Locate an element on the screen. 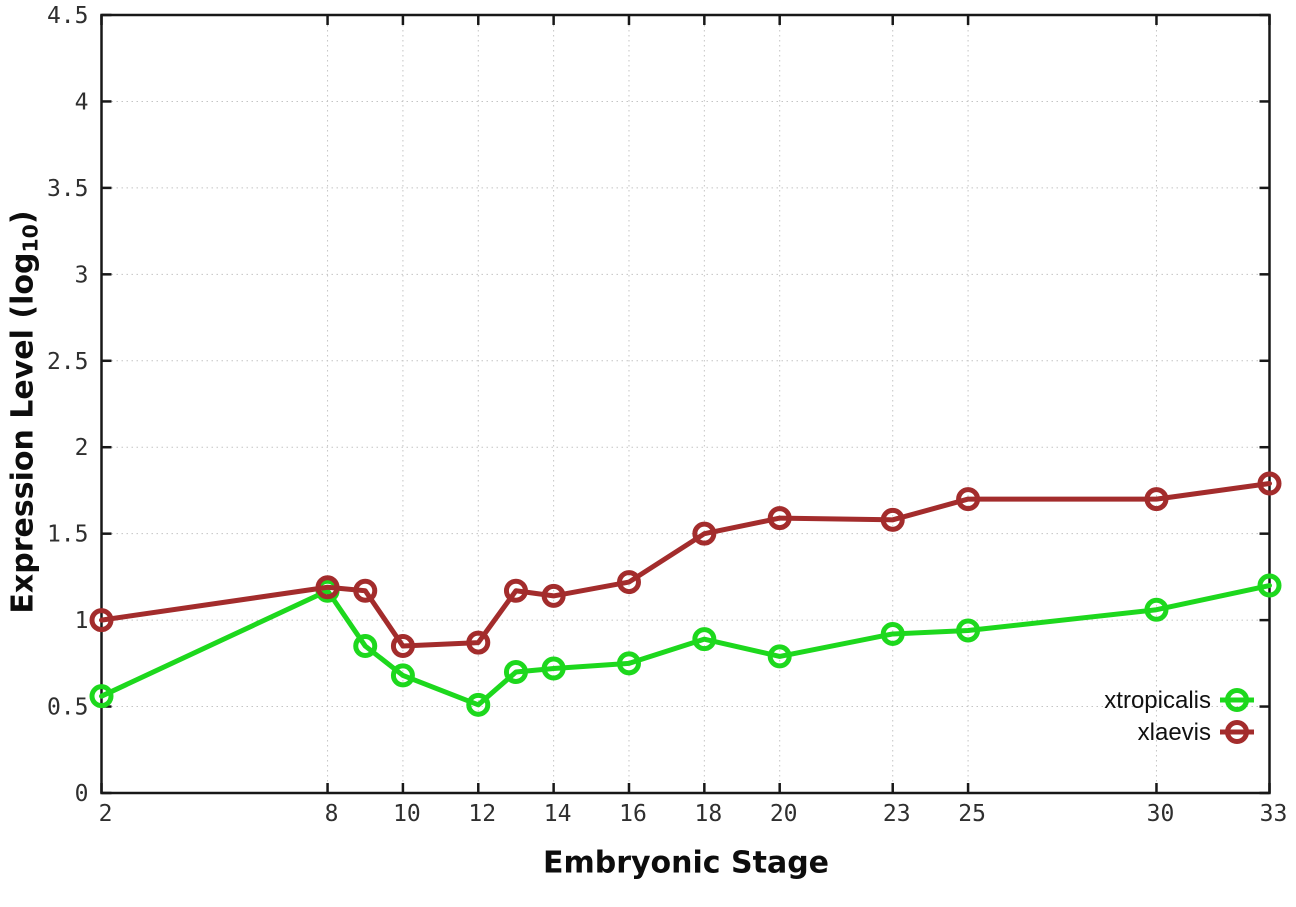 Image resolution: width=1296 pixels, height=907 pixels. x-tick-label: 2 is located at coordinates (106, 814).